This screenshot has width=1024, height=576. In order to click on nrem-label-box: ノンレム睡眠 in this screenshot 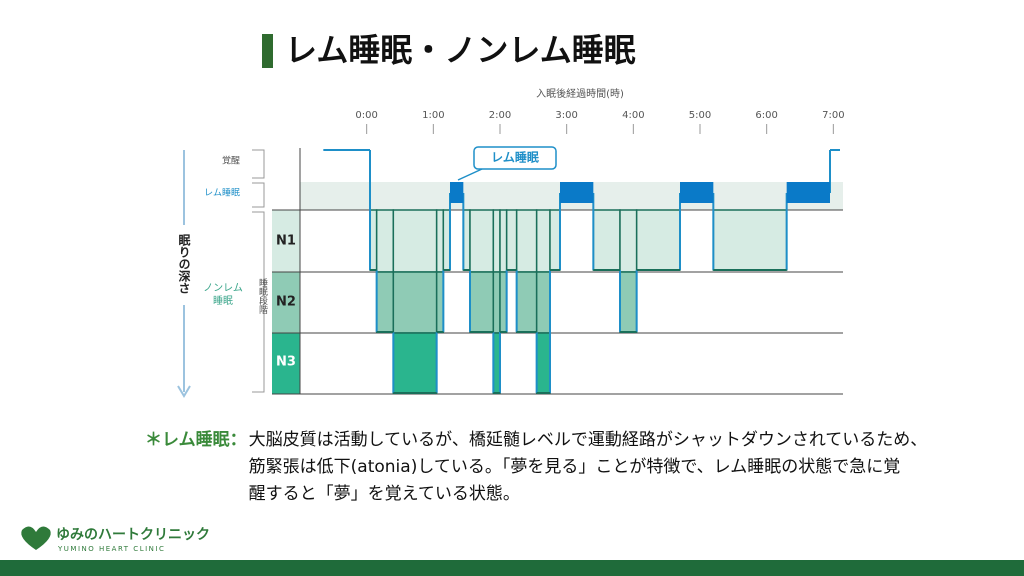, I will do `click(223, 295)`.